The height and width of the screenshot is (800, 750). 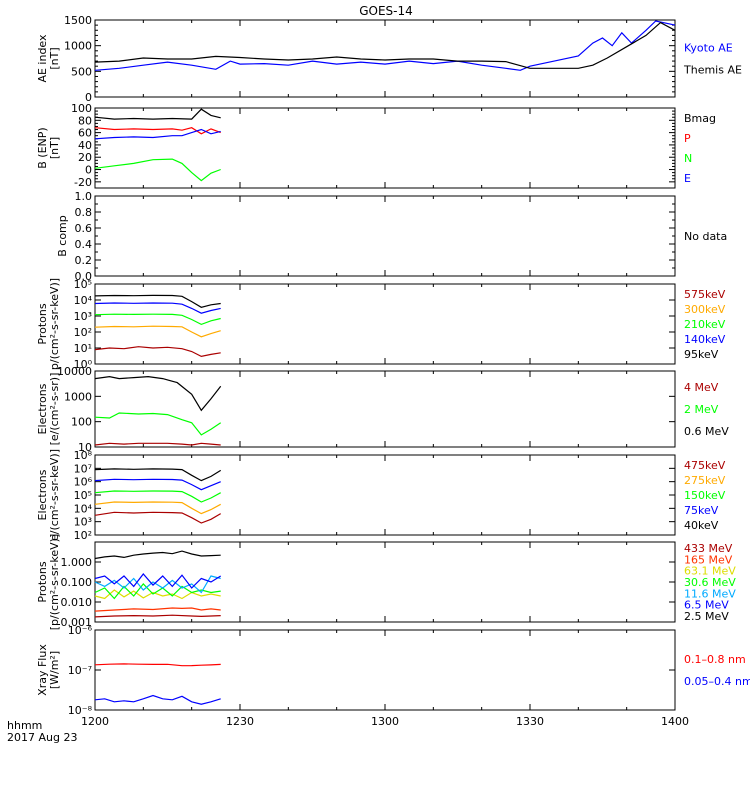 What do you see at coordinates (705, 294) in the screenshot?
I see `legend-label: 575keV` at bounding box center [705, 294].